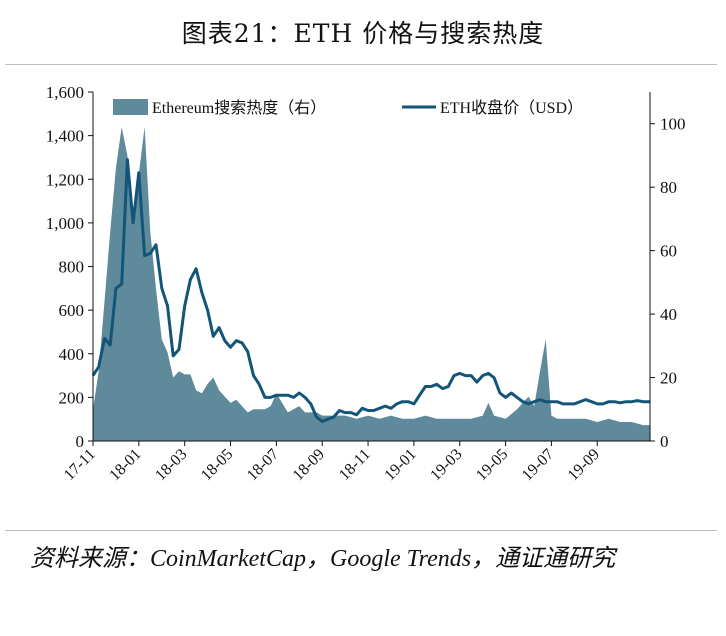 The image size is (726, 636). What do you see at coordinates (668, 251) in the screenshot?
I see `y-right-tick-label: 60` at bounding box center [668, 251].